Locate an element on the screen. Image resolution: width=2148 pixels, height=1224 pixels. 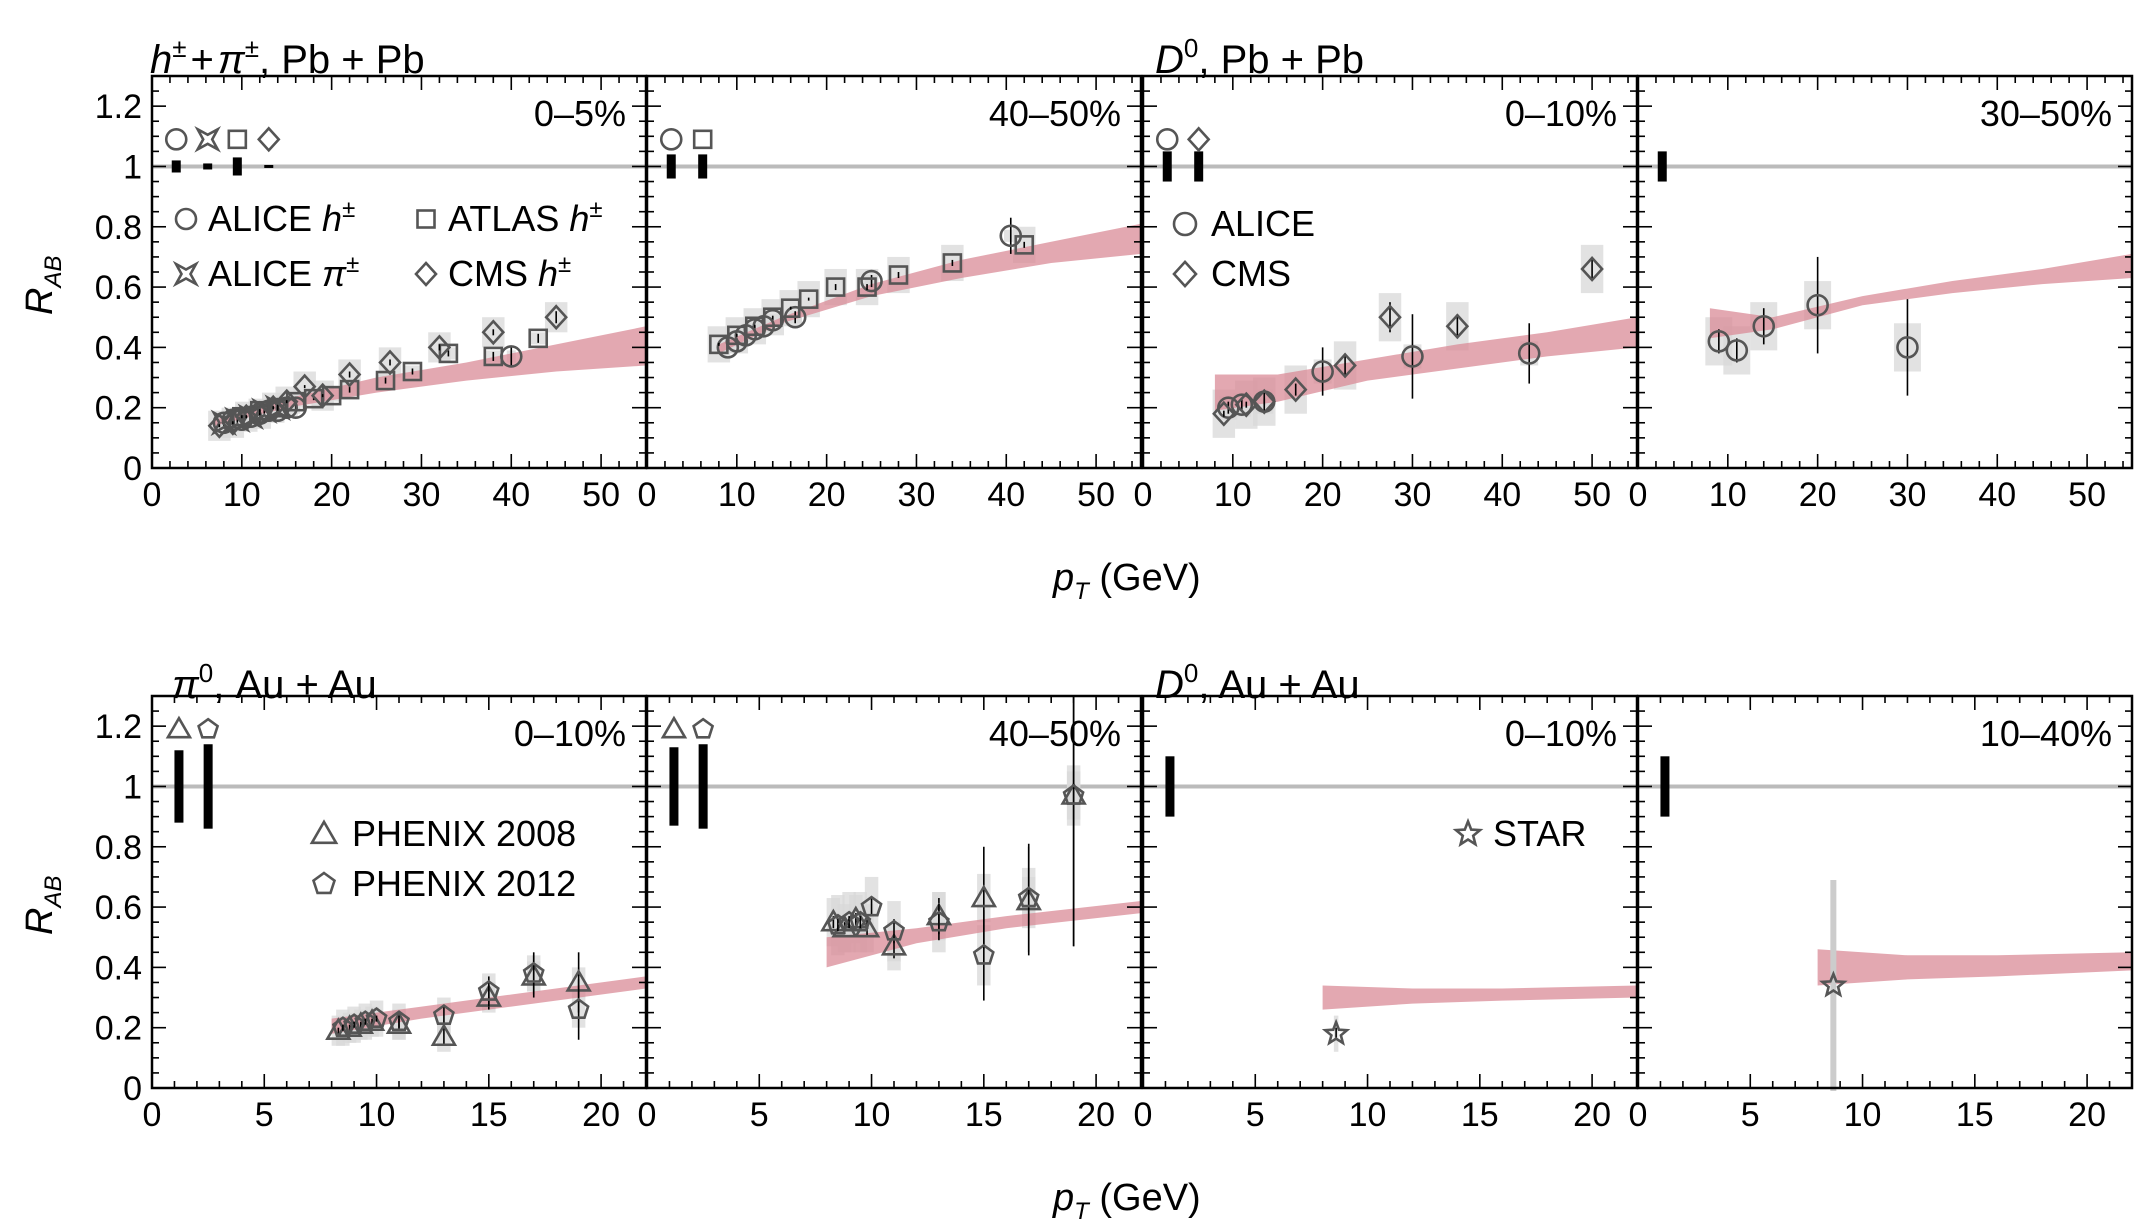
y-tick-label: 0.6 is located at coordinates (118, 288).